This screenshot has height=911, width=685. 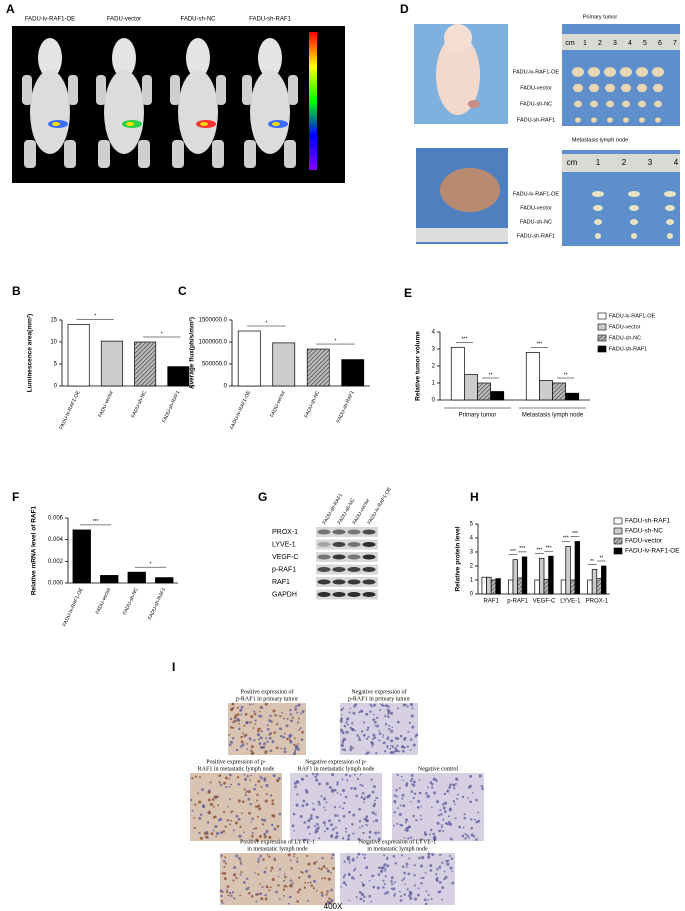 I want to click on lymph-node, so click(x=598, y=194).